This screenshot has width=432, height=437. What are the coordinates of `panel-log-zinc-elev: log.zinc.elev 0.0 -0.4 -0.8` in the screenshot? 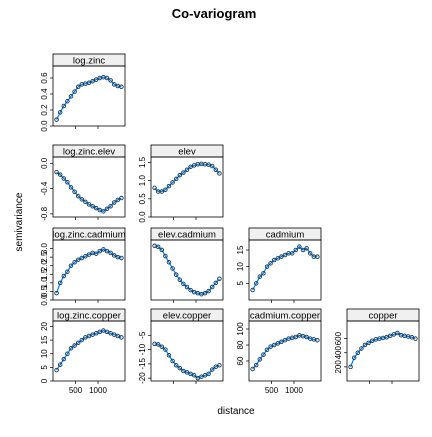 It's located at (83, 182).